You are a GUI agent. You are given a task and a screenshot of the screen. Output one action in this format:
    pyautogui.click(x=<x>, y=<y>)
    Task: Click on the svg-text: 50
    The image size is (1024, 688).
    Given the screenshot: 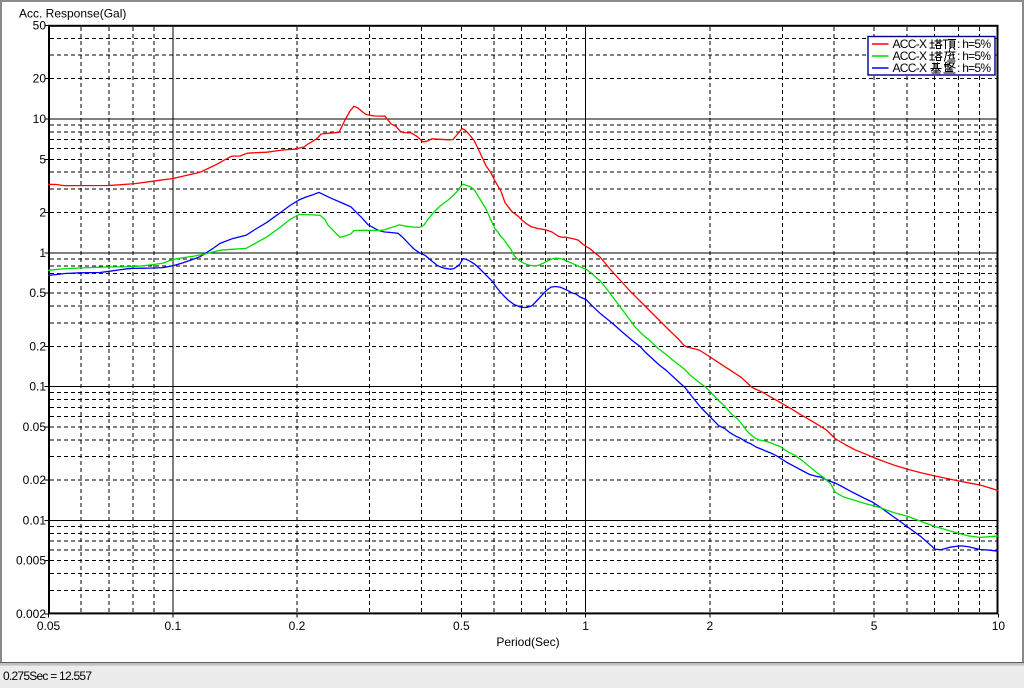 What is the action you would take?
    pyautogui.click(x=40, y=26)
    